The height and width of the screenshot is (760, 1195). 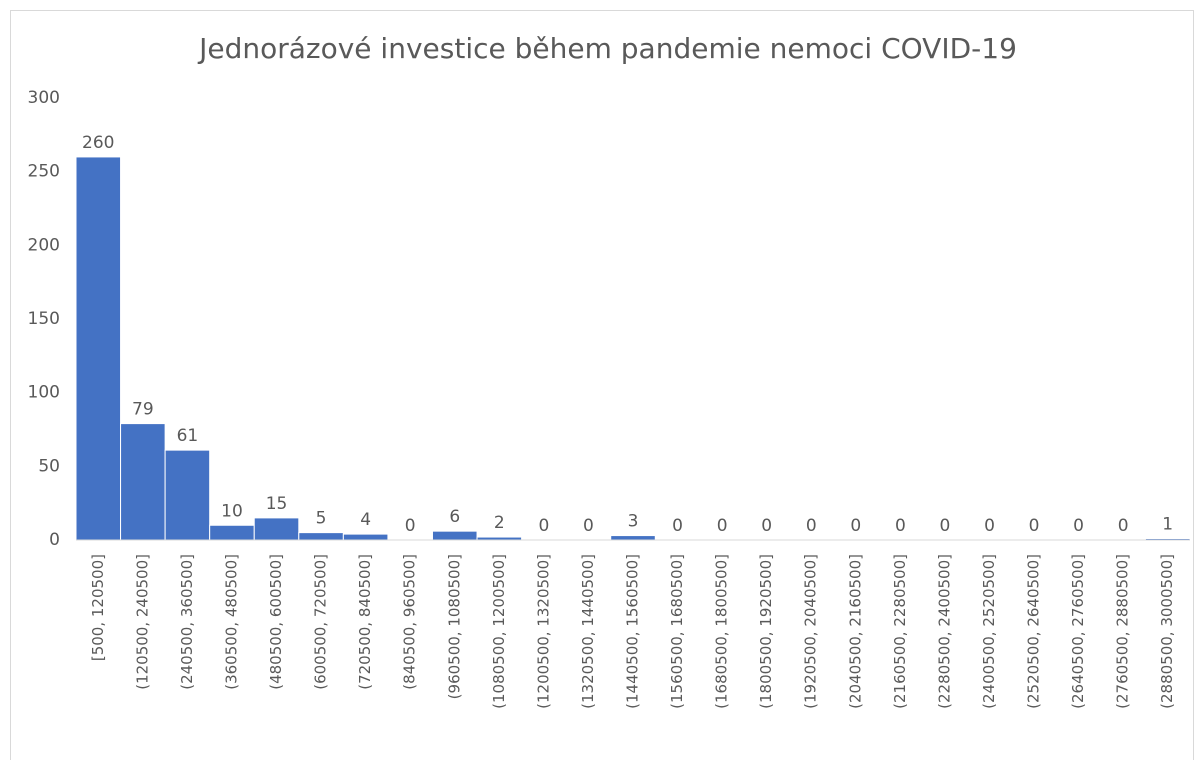 I want to click on data-label: 79, so click(x=143, y=410).